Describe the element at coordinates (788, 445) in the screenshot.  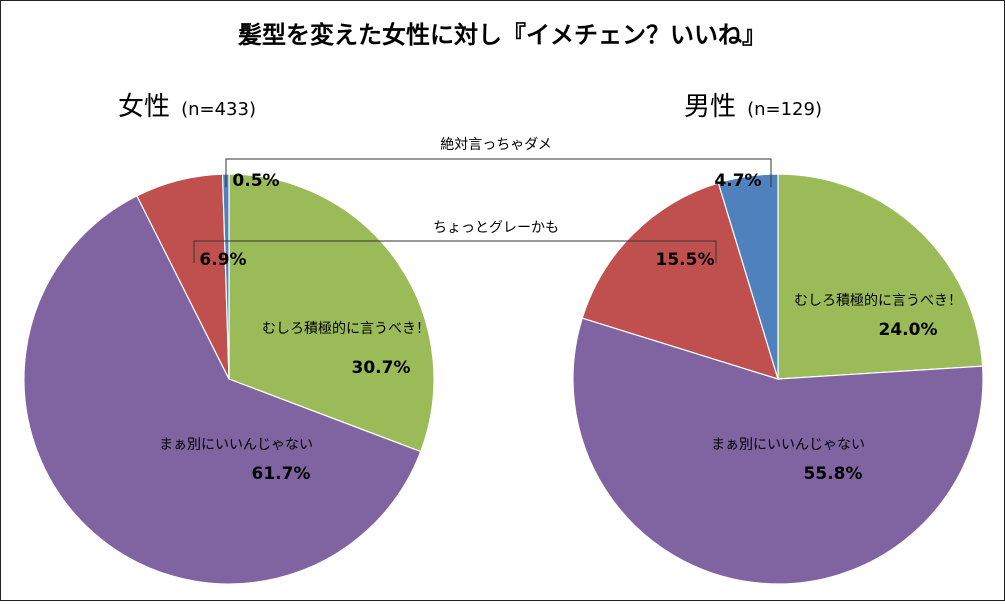
I see `slice-label-male-okay: まぁ別にいいんじゃない` at that location.